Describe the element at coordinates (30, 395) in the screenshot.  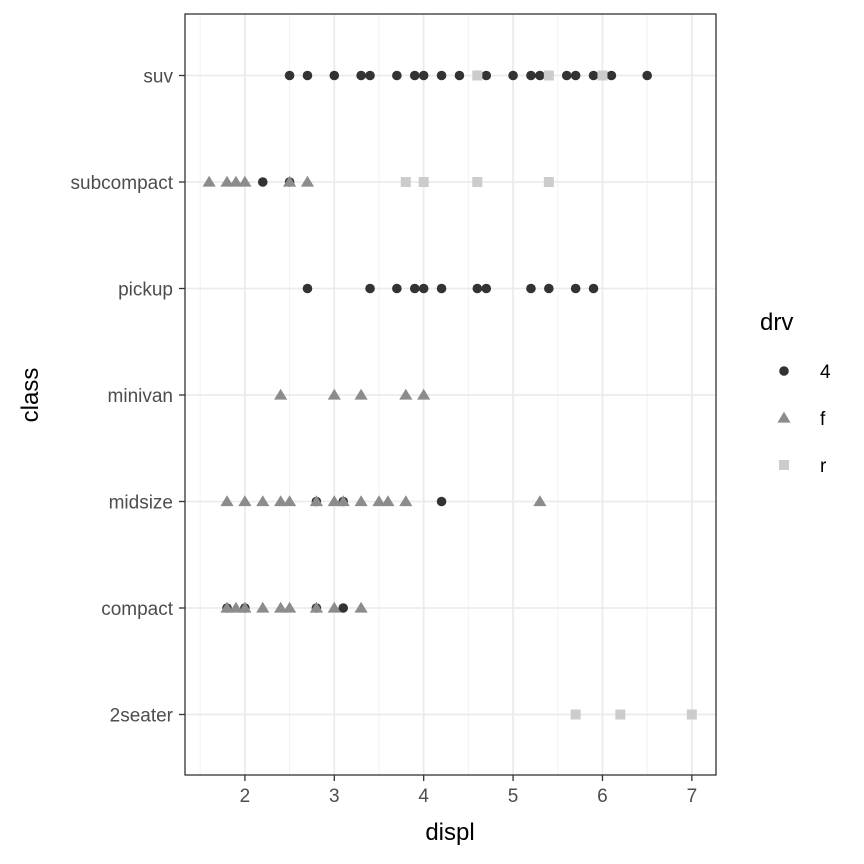
I see `y-axis-title: class` at that location.